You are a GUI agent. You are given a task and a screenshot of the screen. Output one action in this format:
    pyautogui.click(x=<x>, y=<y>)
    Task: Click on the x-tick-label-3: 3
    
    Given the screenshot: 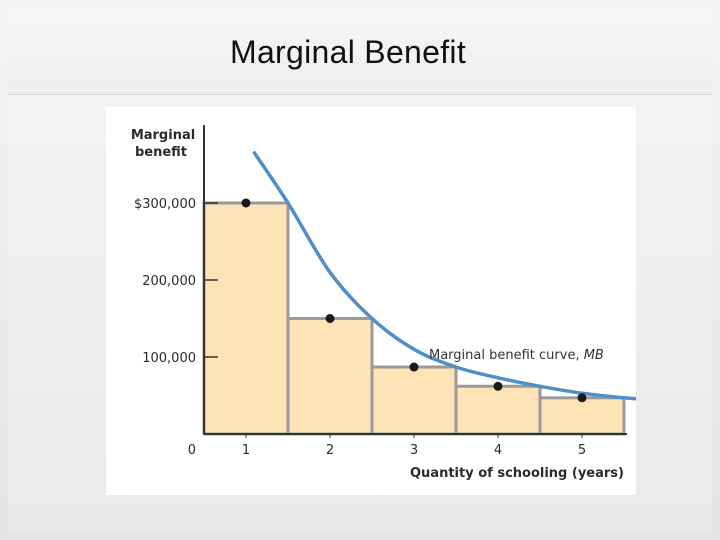 What is the action you would take?
    pyautogui.click(x=414, y=450)
    